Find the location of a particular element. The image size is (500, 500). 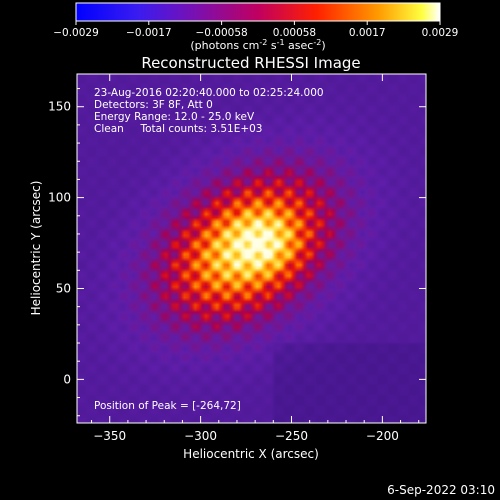

colorbar-tick-label: −0.0017 is located at coordinates (149, 33).